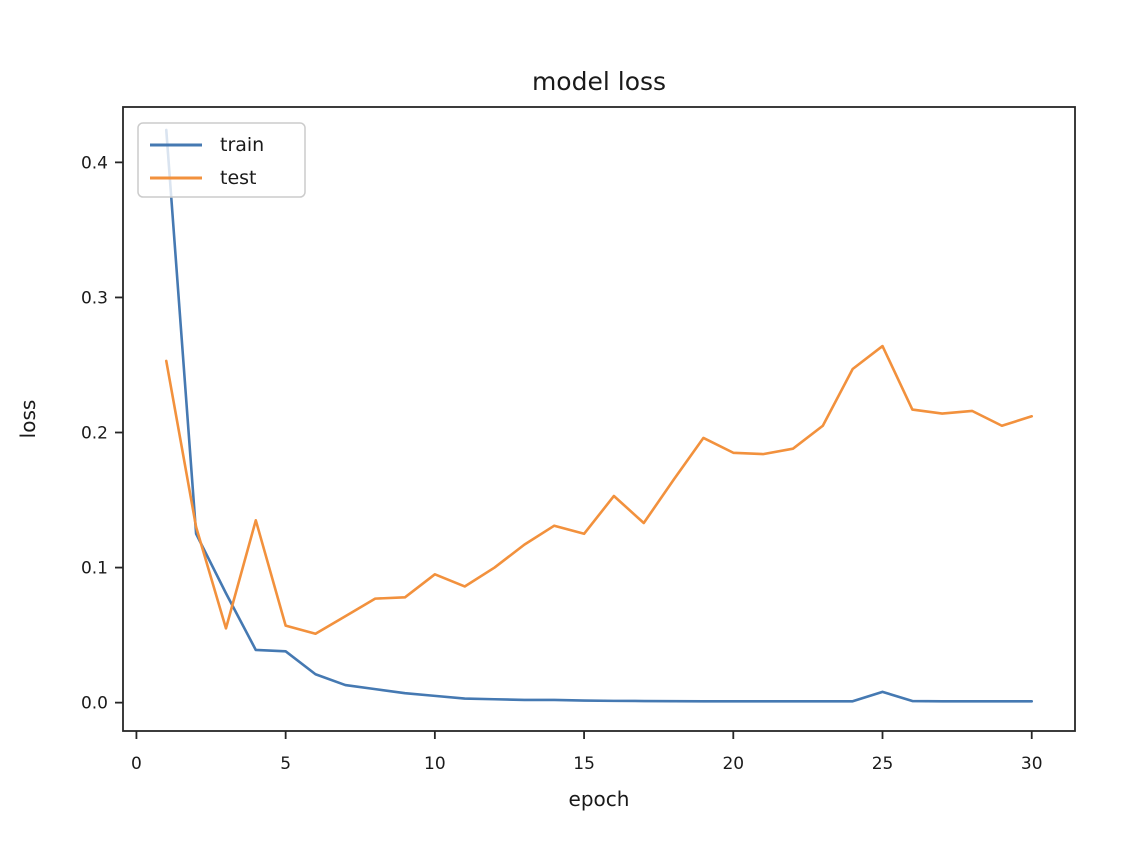 Image resolution: width=1140 pixels, height=854 pixels. I want to click on legend-label-train: train, so click(242, 145).